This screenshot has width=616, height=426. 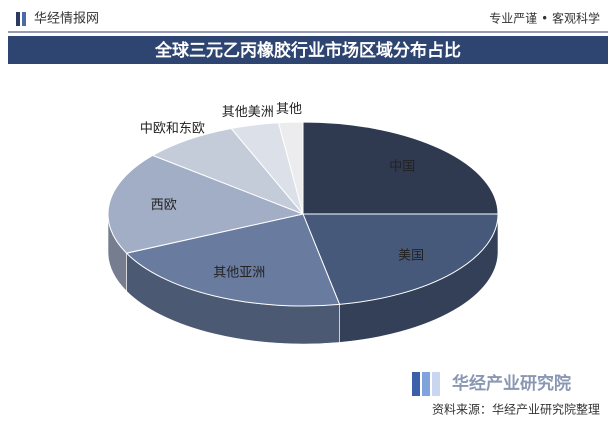 What do you see at coordinates (66, 19) in the screenshot?
I see `brand: 华经情报网` at bounding box center [66, 19].